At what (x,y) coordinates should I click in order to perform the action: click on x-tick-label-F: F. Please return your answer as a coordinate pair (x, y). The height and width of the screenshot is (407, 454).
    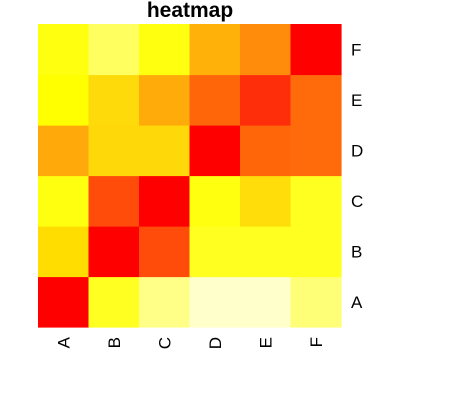
    Looking at the image, I should click on (316, 342).